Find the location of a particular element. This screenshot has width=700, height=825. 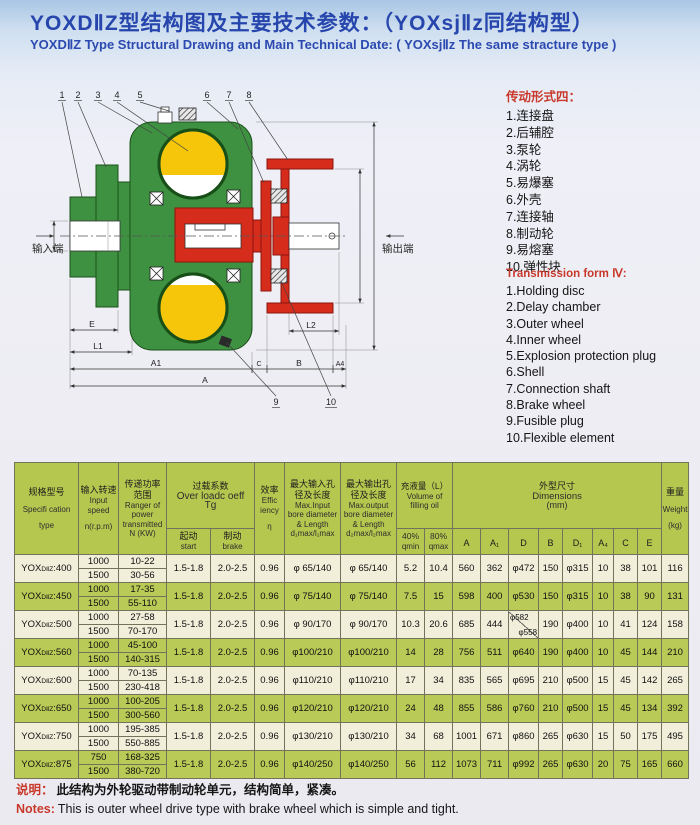

weight-cell: 158 is located at coordinates (675, 624).